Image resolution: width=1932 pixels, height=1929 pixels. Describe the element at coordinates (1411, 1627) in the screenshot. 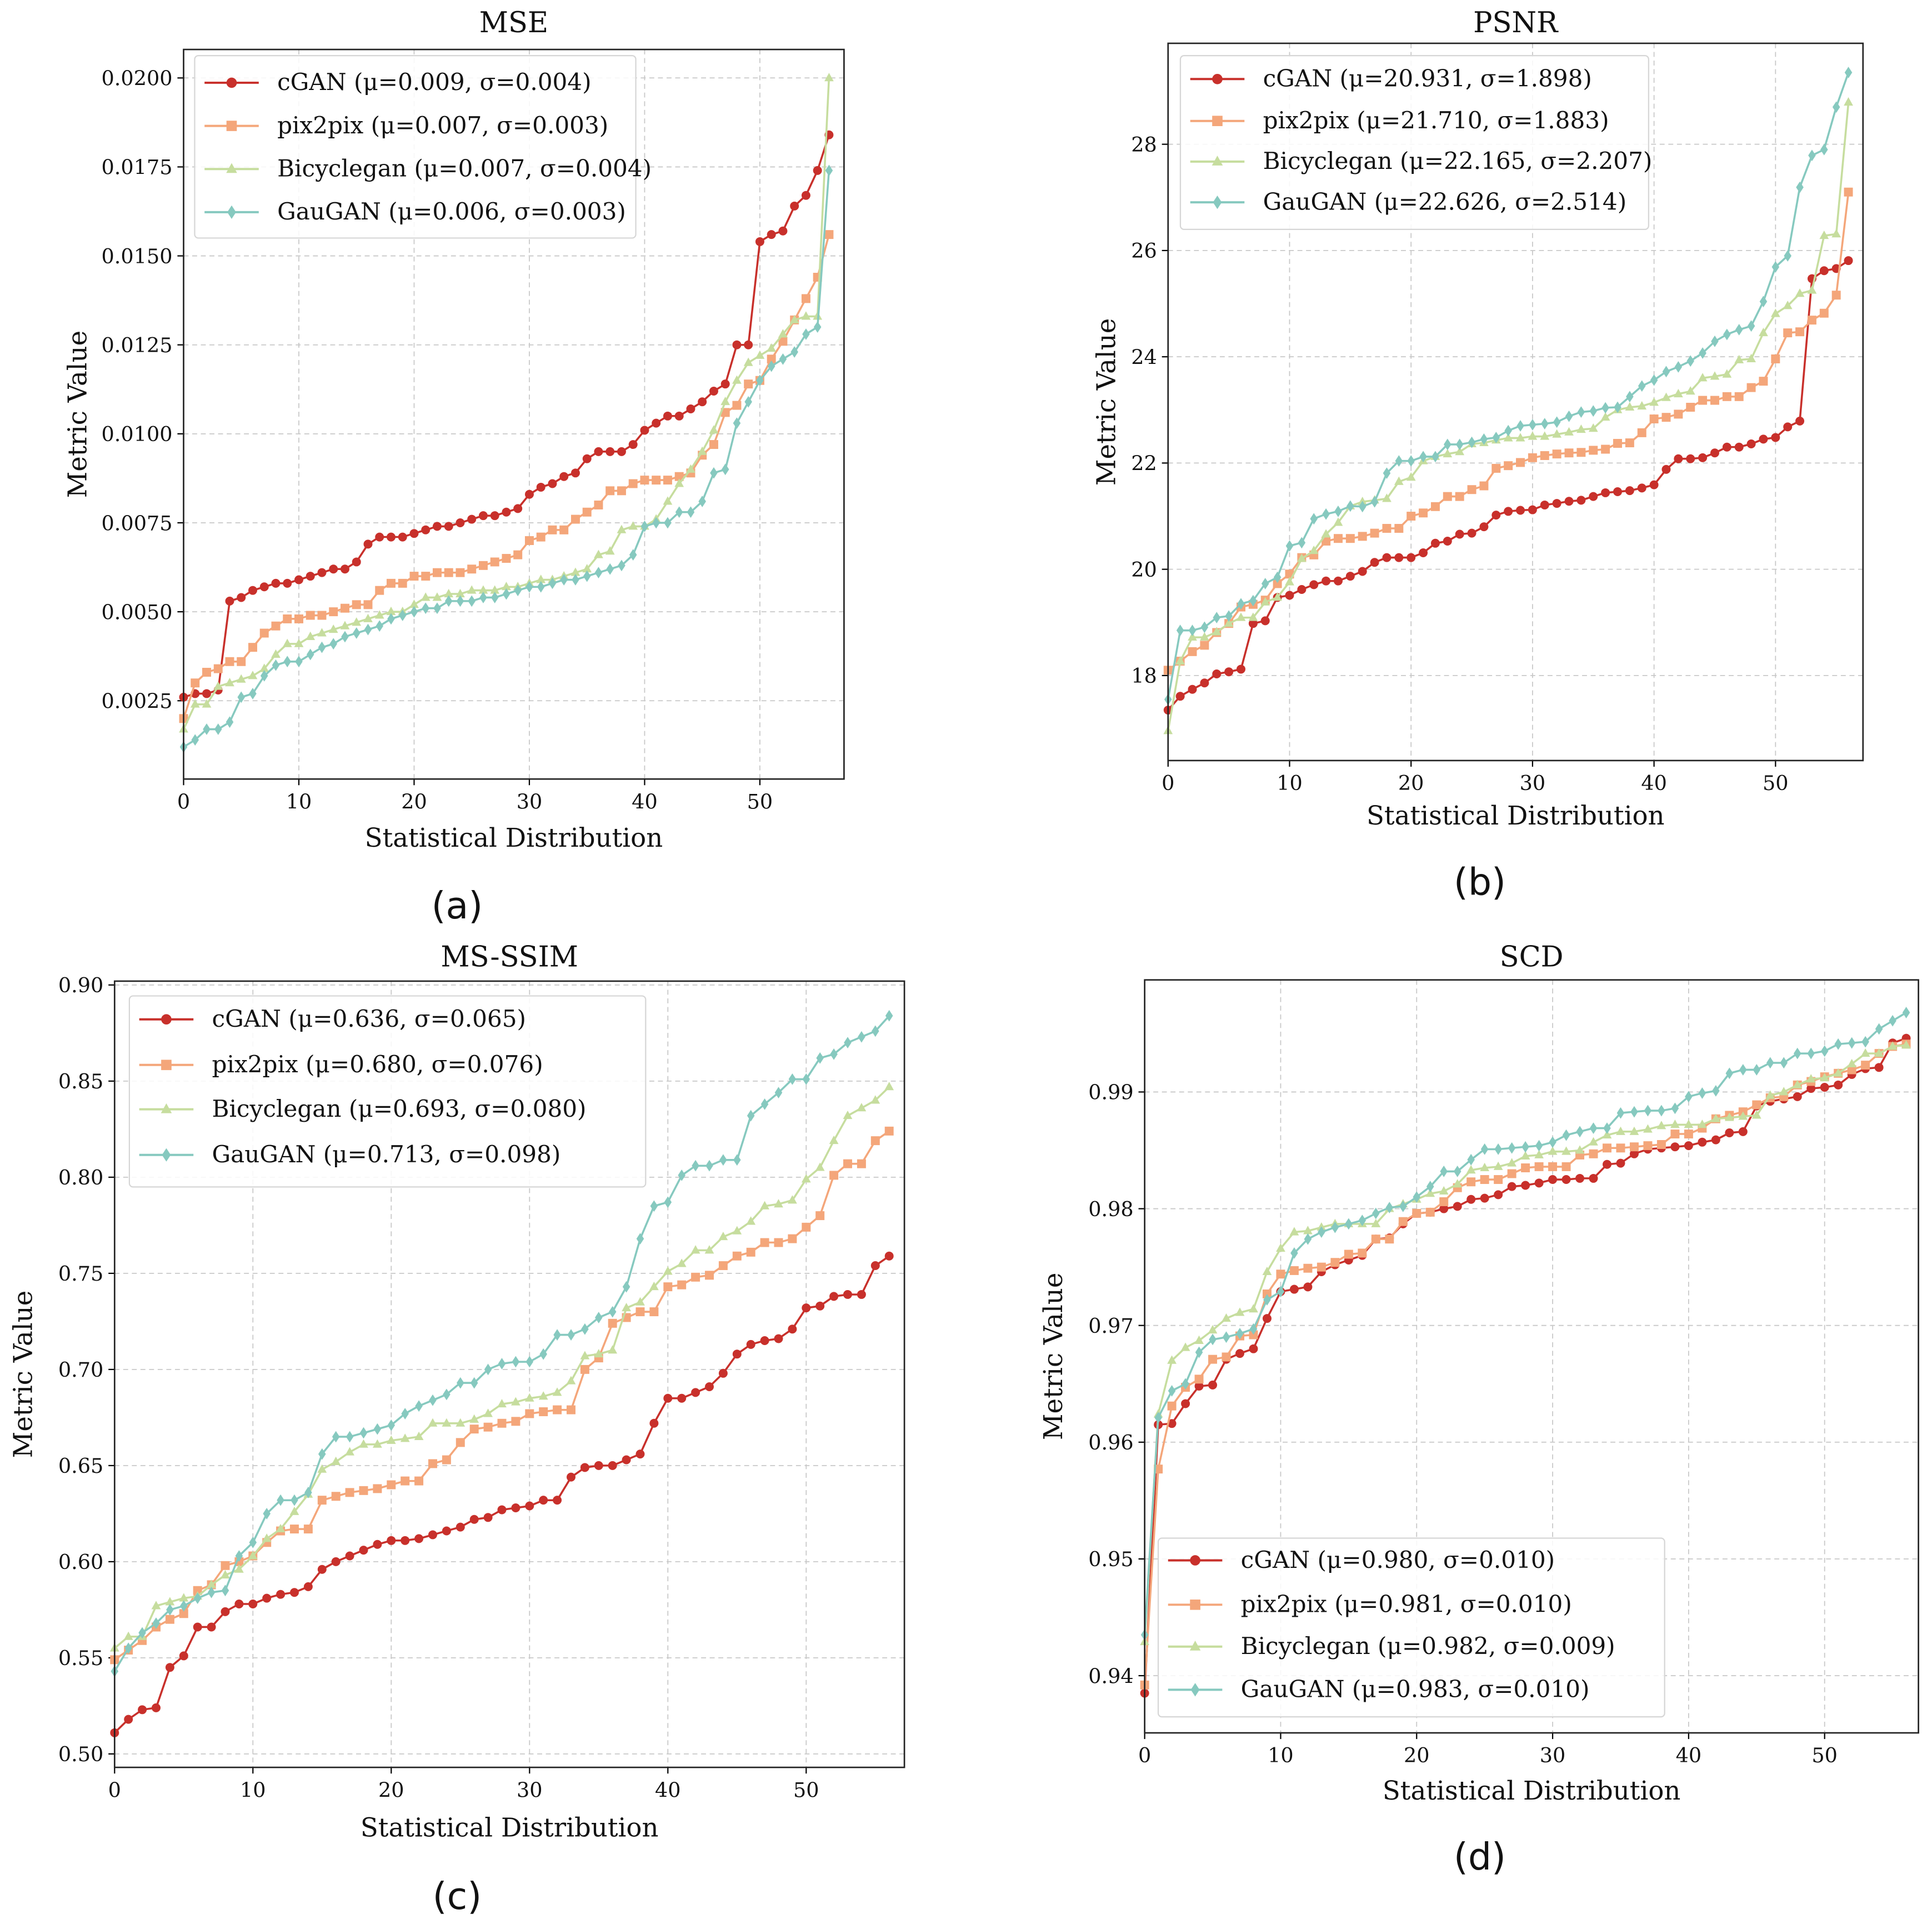

I see `legend-frame` at that location.